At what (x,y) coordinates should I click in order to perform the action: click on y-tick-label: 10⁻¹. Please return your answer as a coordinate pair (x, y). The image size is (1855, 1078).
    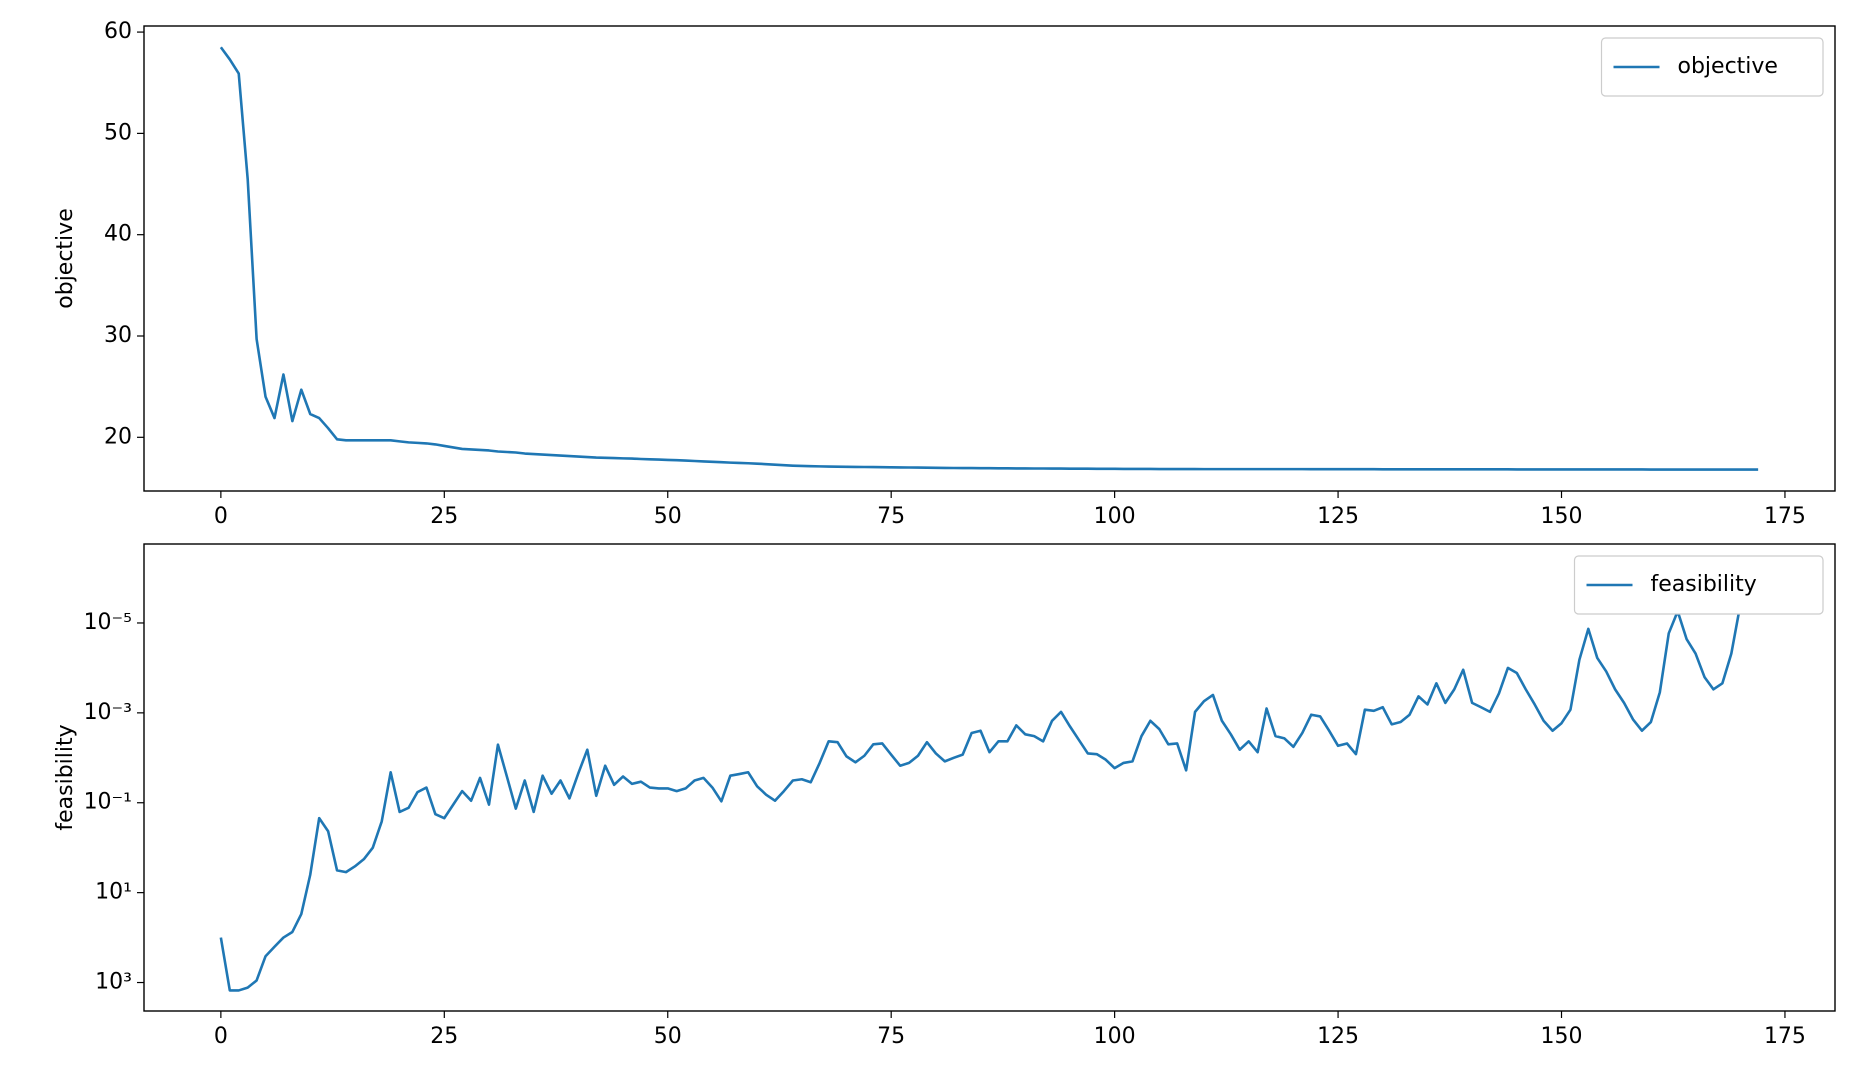
    Looking at the image, I should click on (108, 802).